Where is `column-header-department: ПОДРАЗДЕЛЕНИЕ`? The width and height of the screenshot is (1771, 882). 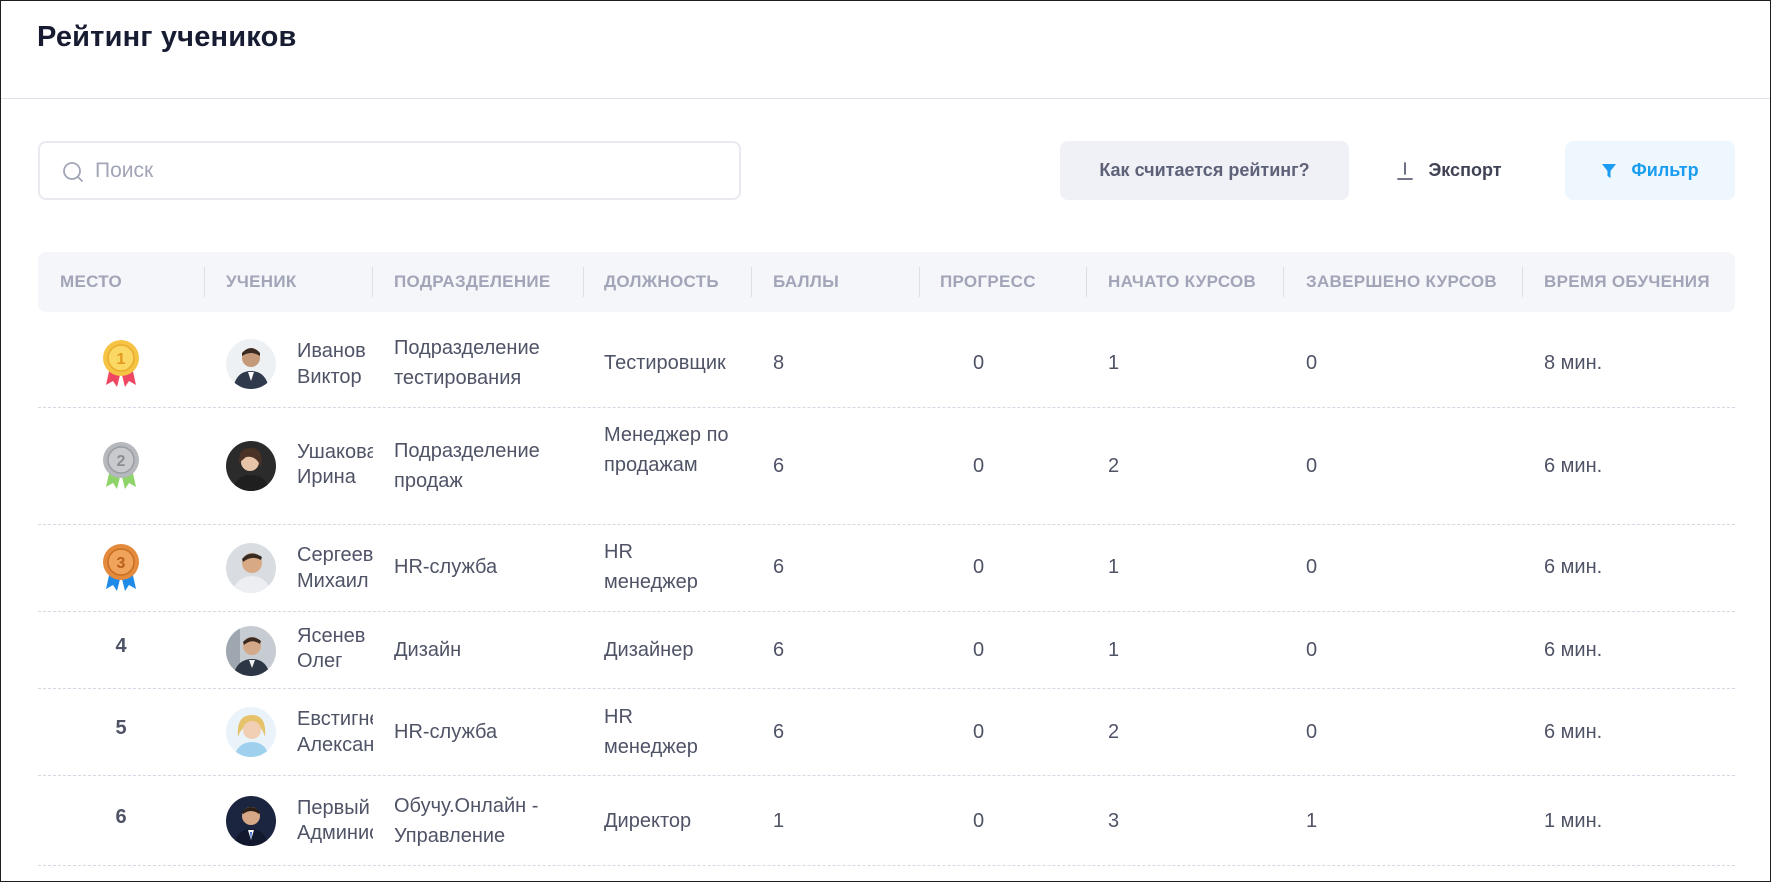
column-header-department: ПОДРАЗДЕЛЕНИЕ is located at coordinates (472, 281).